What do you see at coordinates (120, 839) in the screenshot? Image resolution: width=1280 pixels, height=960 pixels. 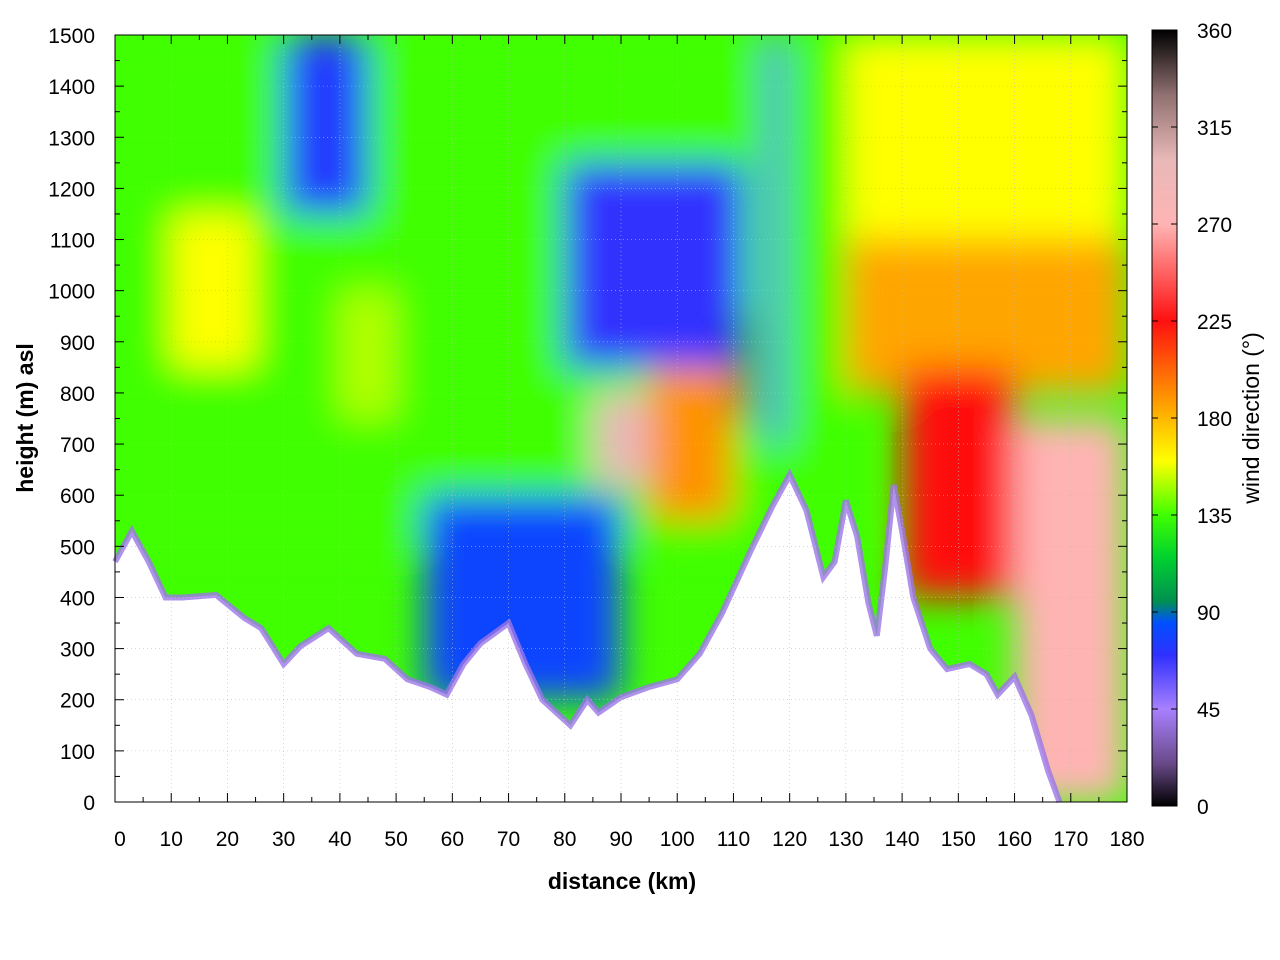 I see `x-tick-label-0: 0` at bounding box center [120, 839].